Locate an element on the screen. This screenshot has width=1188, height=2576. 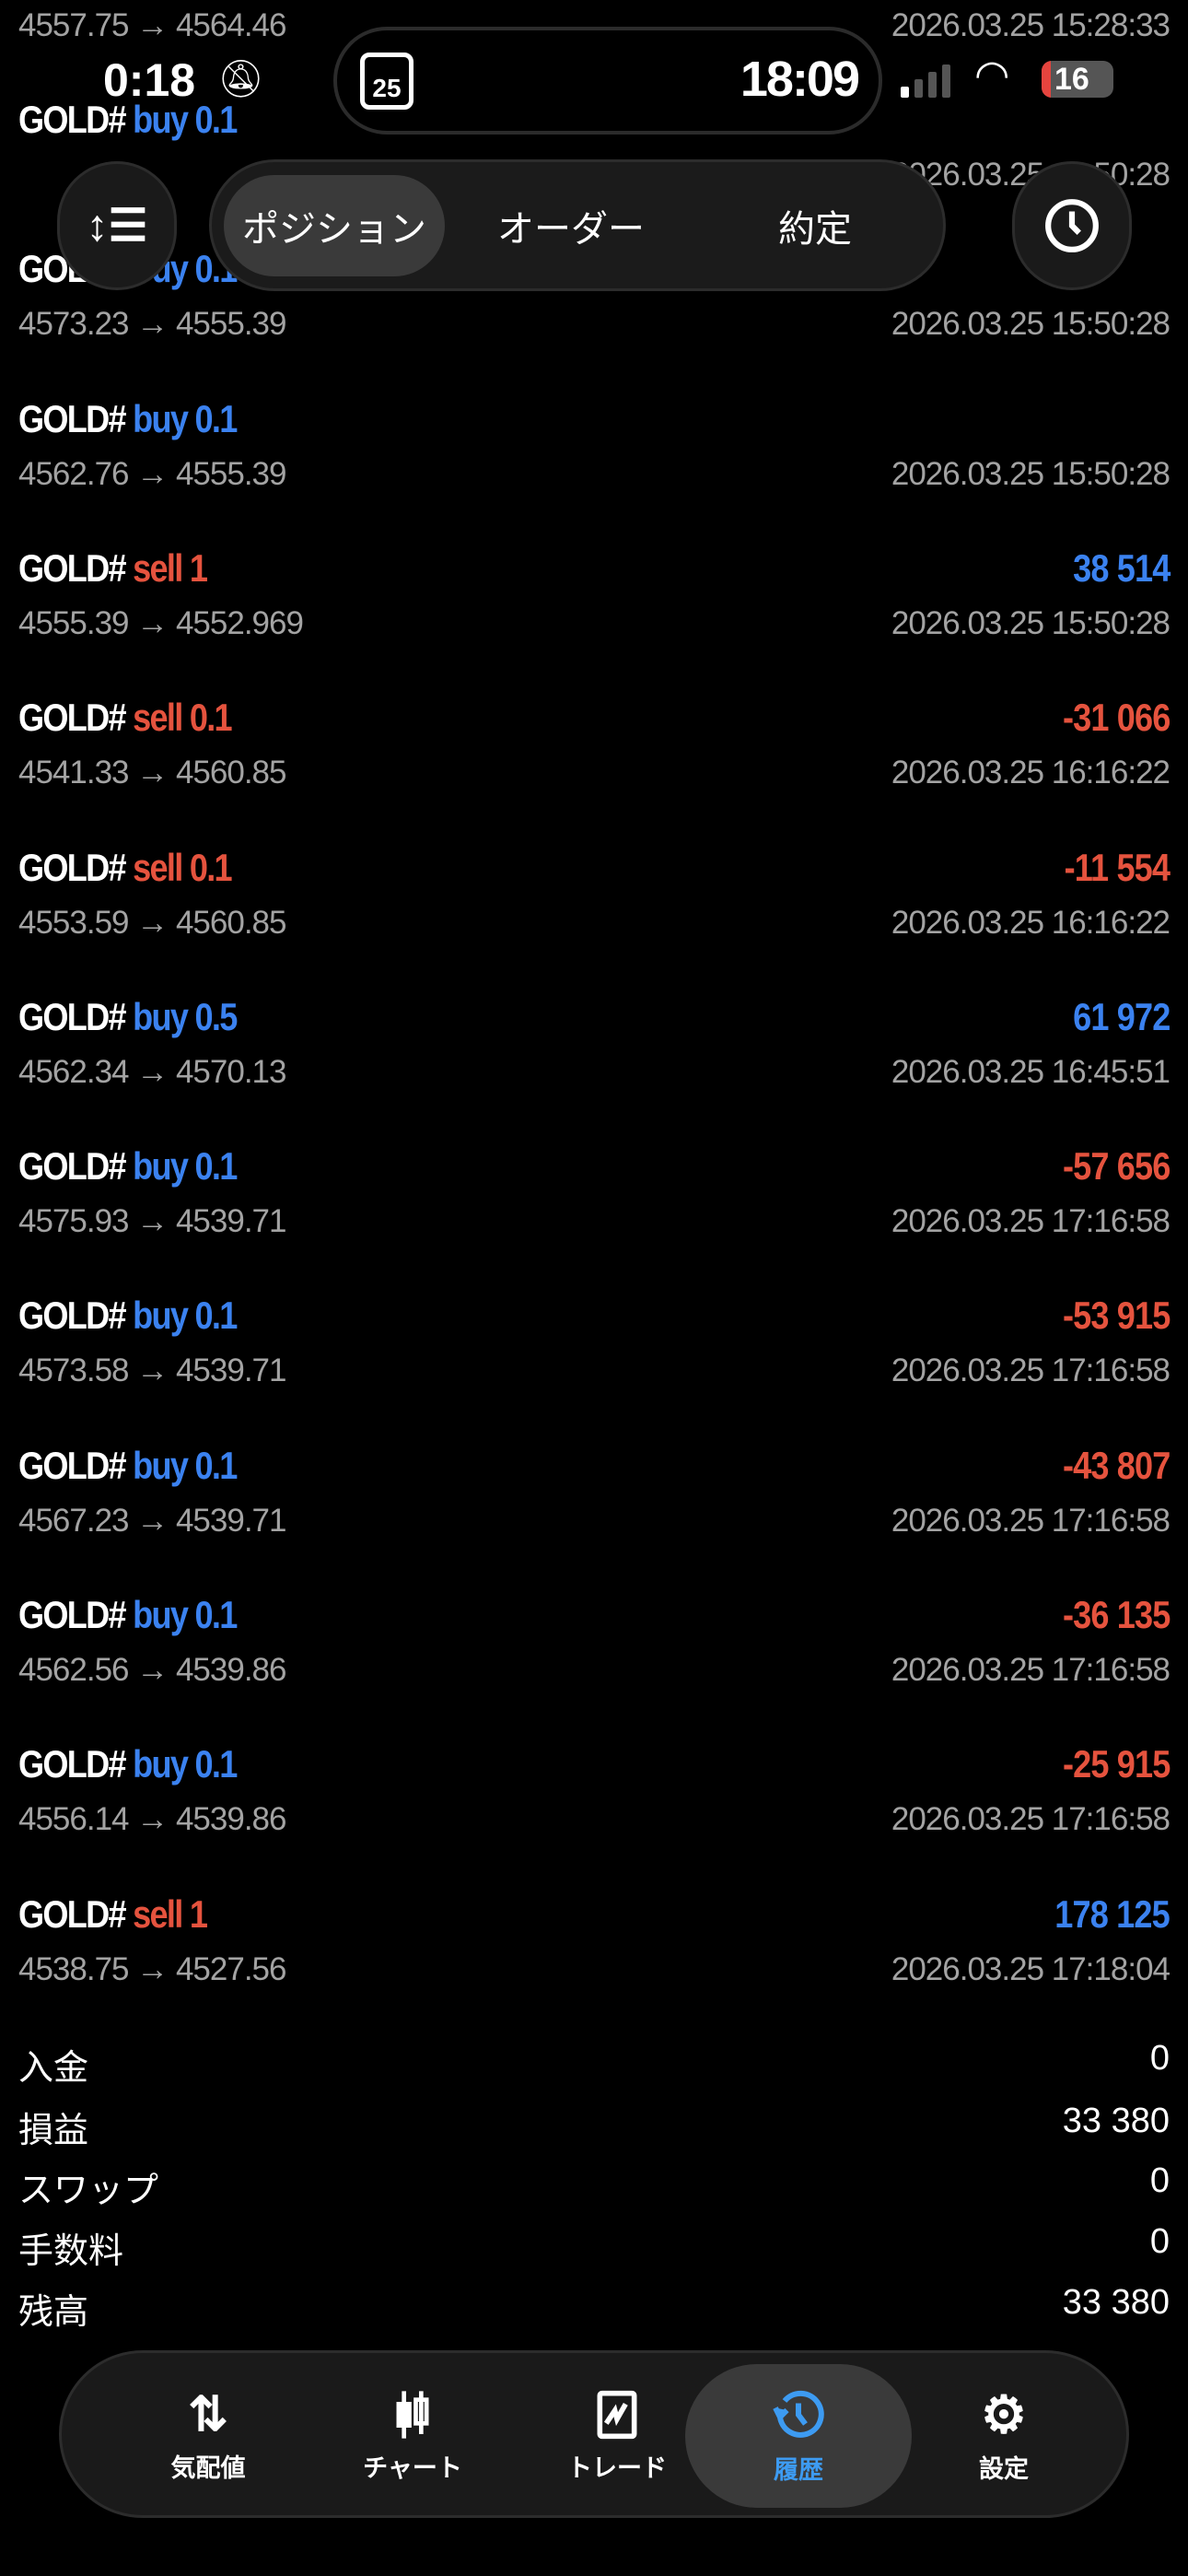
clock: 0:18 is located at coordinates (149, 80).